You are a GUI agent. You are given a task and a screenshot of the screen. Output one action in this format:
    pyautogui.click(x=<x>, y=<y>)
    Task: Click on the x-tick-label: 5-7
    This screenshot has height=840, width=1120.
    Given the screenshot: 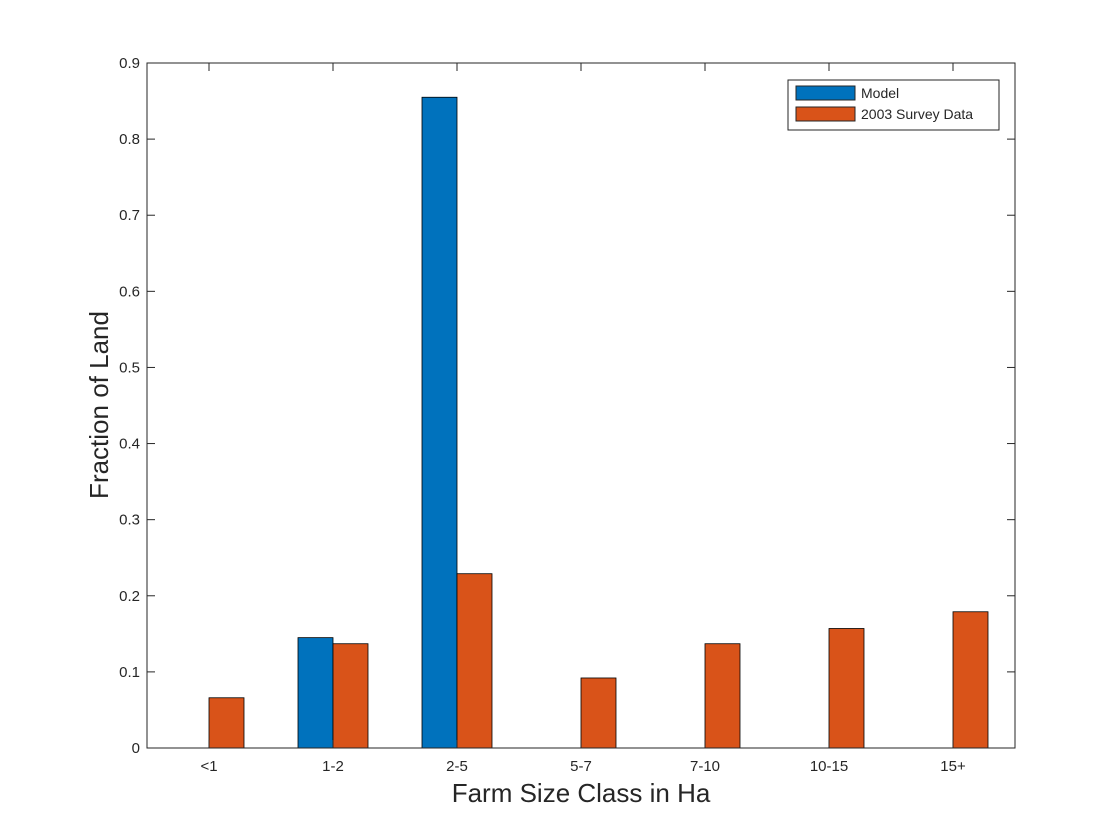 What is the action you would take?
    pyautogui.click(x=581, y=766)
    